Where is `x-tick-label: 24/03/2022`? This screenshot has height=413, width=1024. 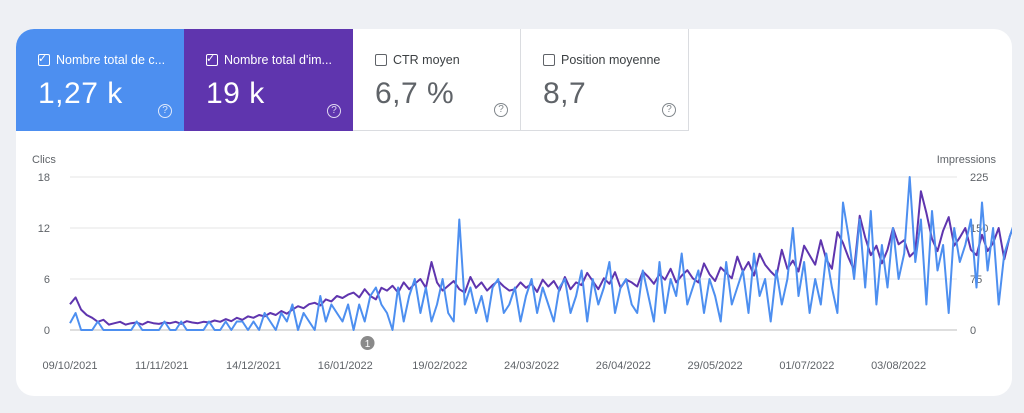
x-tick-label: 24/03/2022 is located at coordinates (531, 366).